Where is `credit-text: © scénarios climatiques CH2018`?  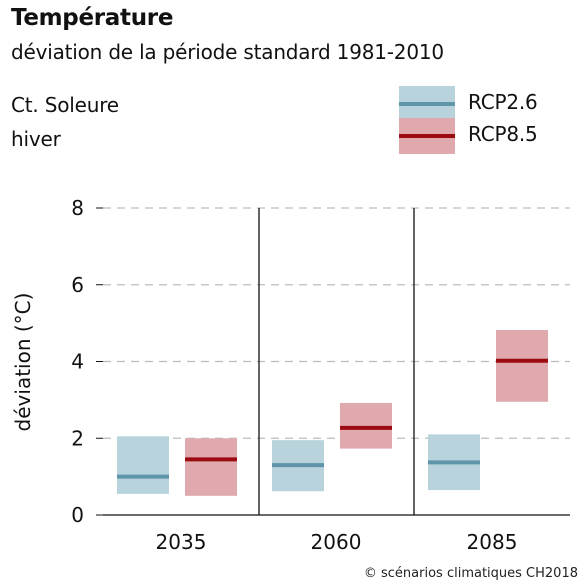
credit-text: © scénarios climatiques CH2018 is located at coordinates (470, 573).